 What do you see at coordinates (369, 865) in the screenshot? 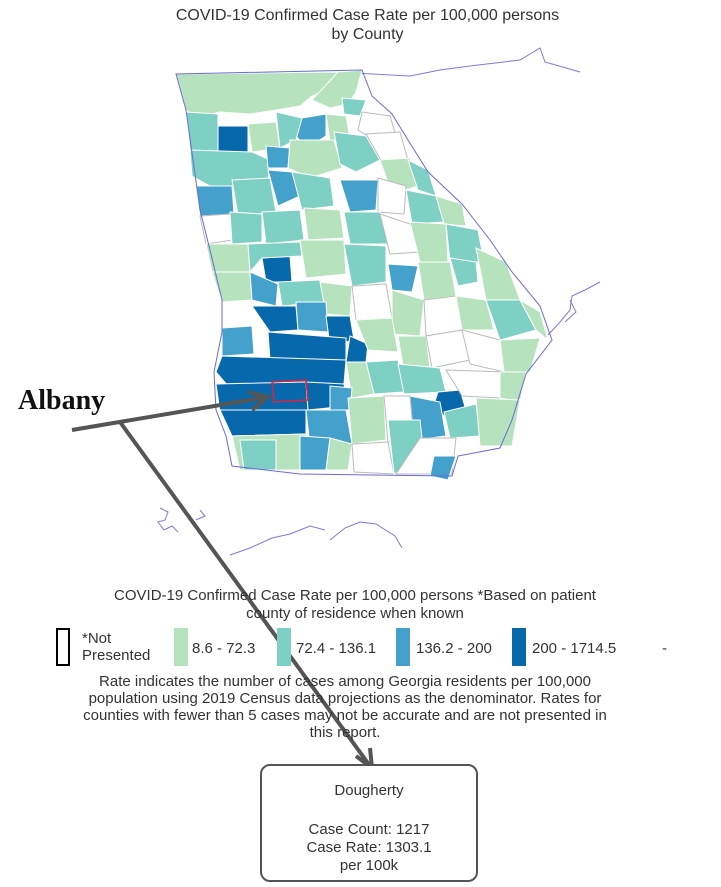
I see `tooltip-rate-unit: per 100k` at bounding box center [369, 865].